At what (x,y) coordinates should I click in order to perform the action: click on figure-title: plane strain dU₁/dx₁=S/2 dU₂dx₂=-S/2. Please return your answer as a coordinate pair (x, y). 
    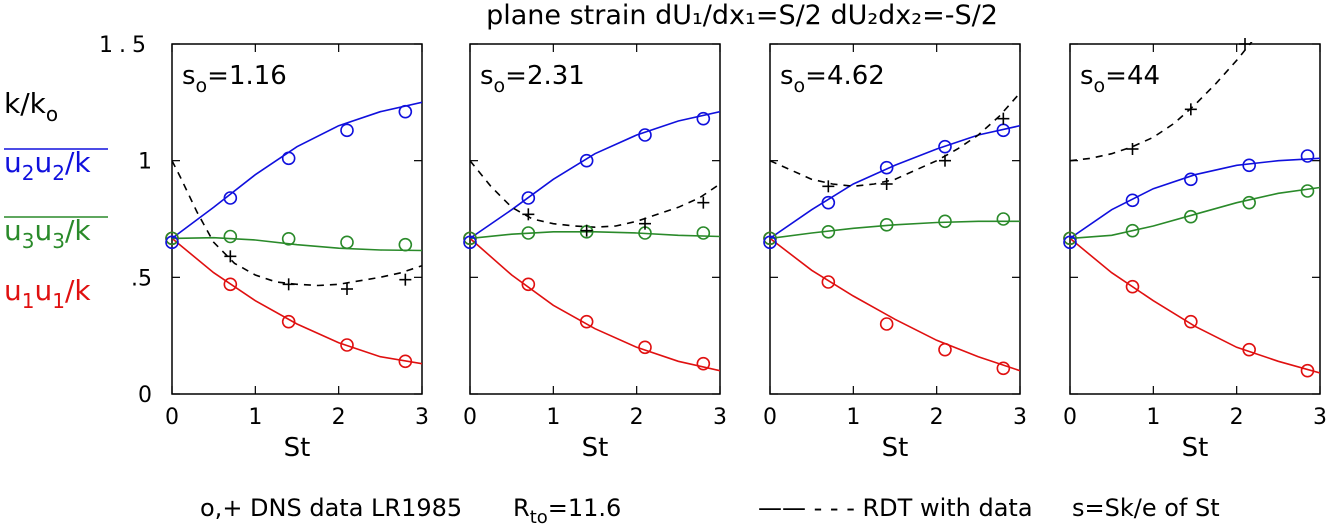
    Looking at the image, I should click on (742, 15).